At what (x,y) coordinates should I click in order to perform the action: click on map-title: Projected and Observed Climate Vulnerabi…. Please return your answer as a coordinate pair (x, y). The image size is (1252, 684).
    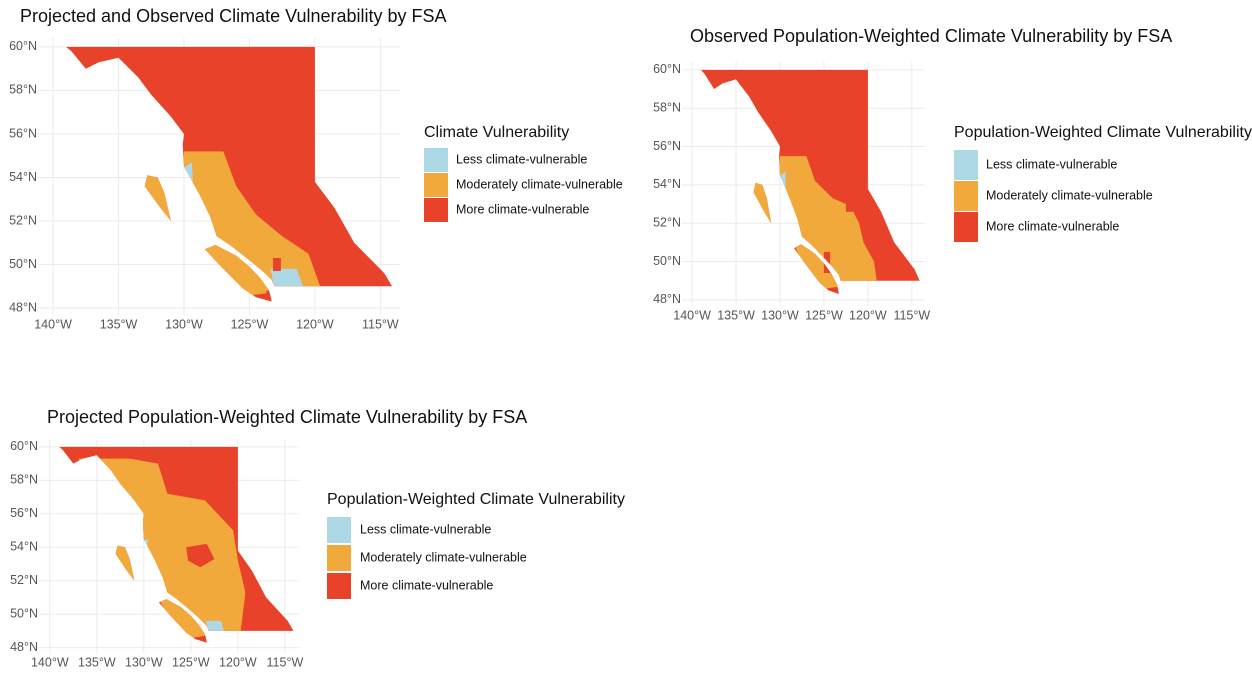
    Looking at the image, I should click on (233, 16).